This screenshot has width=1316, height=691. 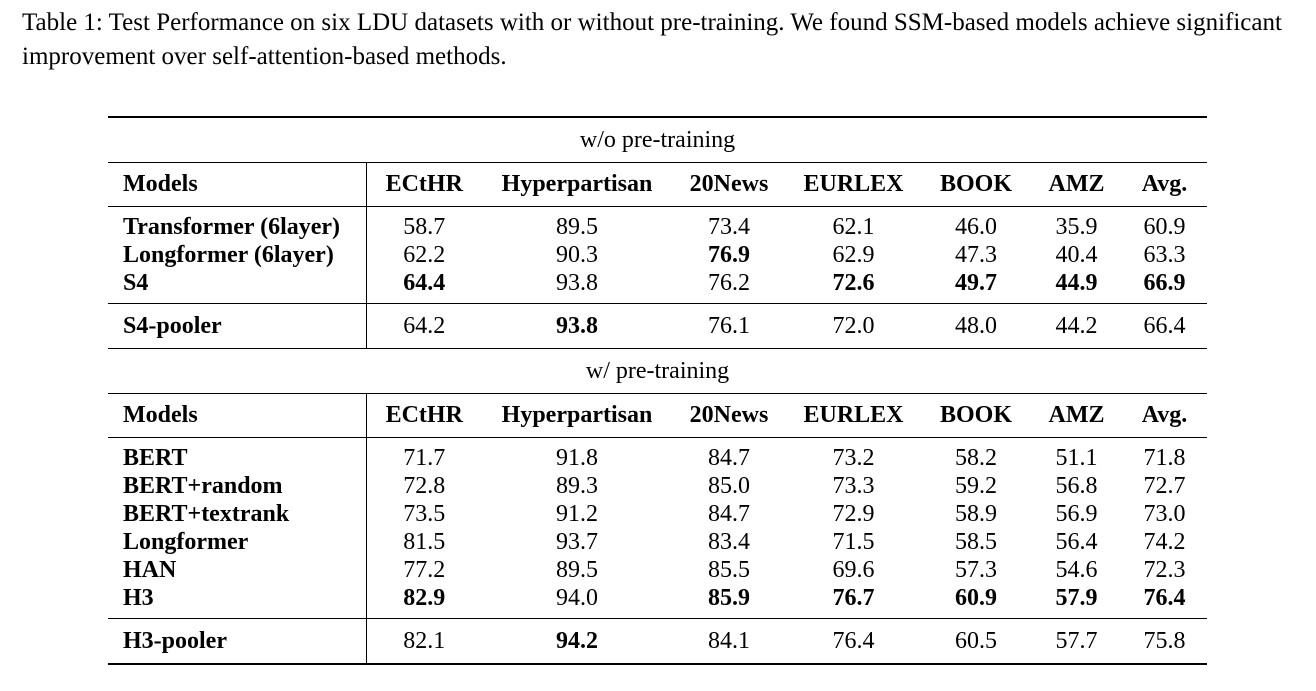 What do you see at coordinates (729, 326) in the screenshot?
I see `score-cell: 76.1` at bounding box center [729, 326].